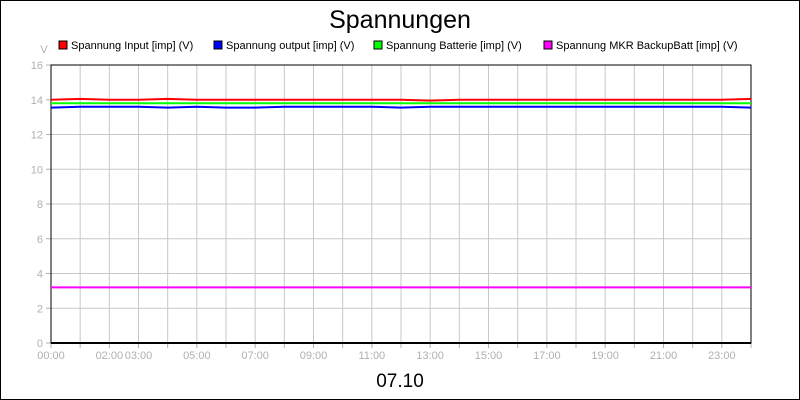  Describe the element at coordinates (430, 356) in the screenshot. I see `x-tick-label: 13:00` at that location.